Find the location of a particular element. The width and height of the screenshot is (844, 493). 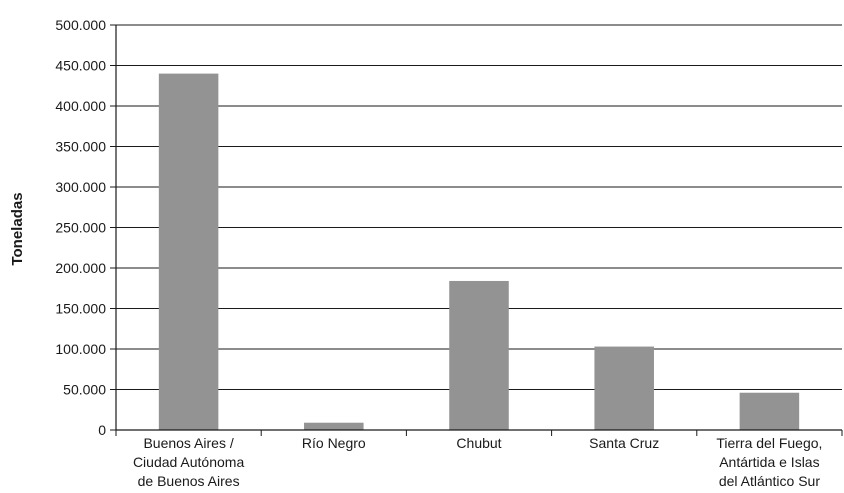

x-category-label-line: Buenos Aires / is located at coordinates (188, 443).